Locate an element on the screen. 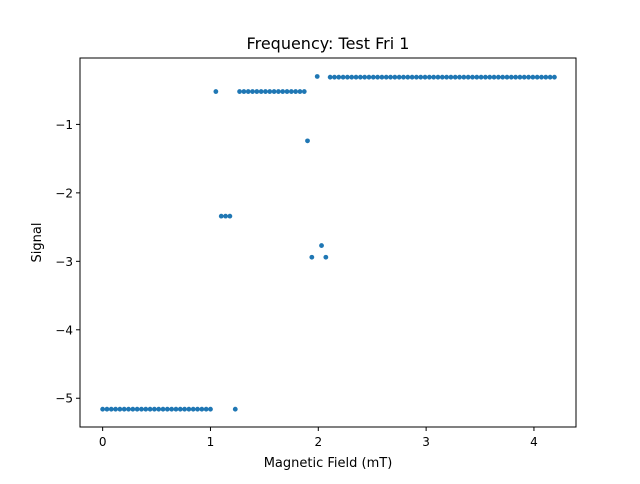 The image size is (640, 484). x-tick-label: 2 is located at coordinates (318, 442).